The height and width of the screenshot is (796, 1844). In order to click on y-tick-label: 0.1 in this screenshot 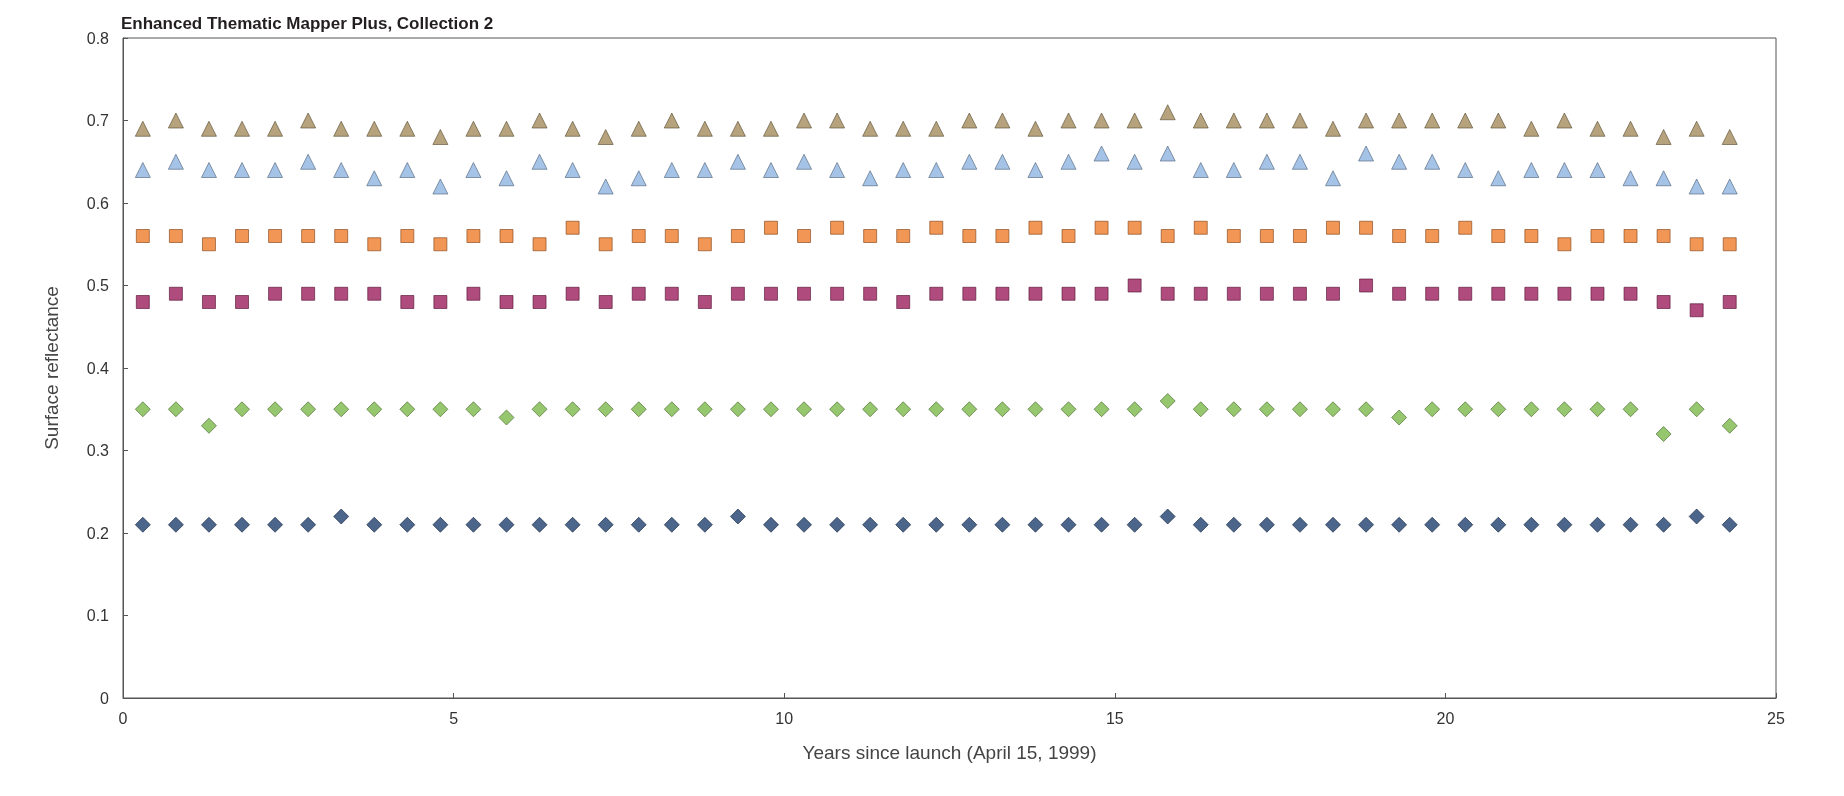, I will do `click(98, 615)`.